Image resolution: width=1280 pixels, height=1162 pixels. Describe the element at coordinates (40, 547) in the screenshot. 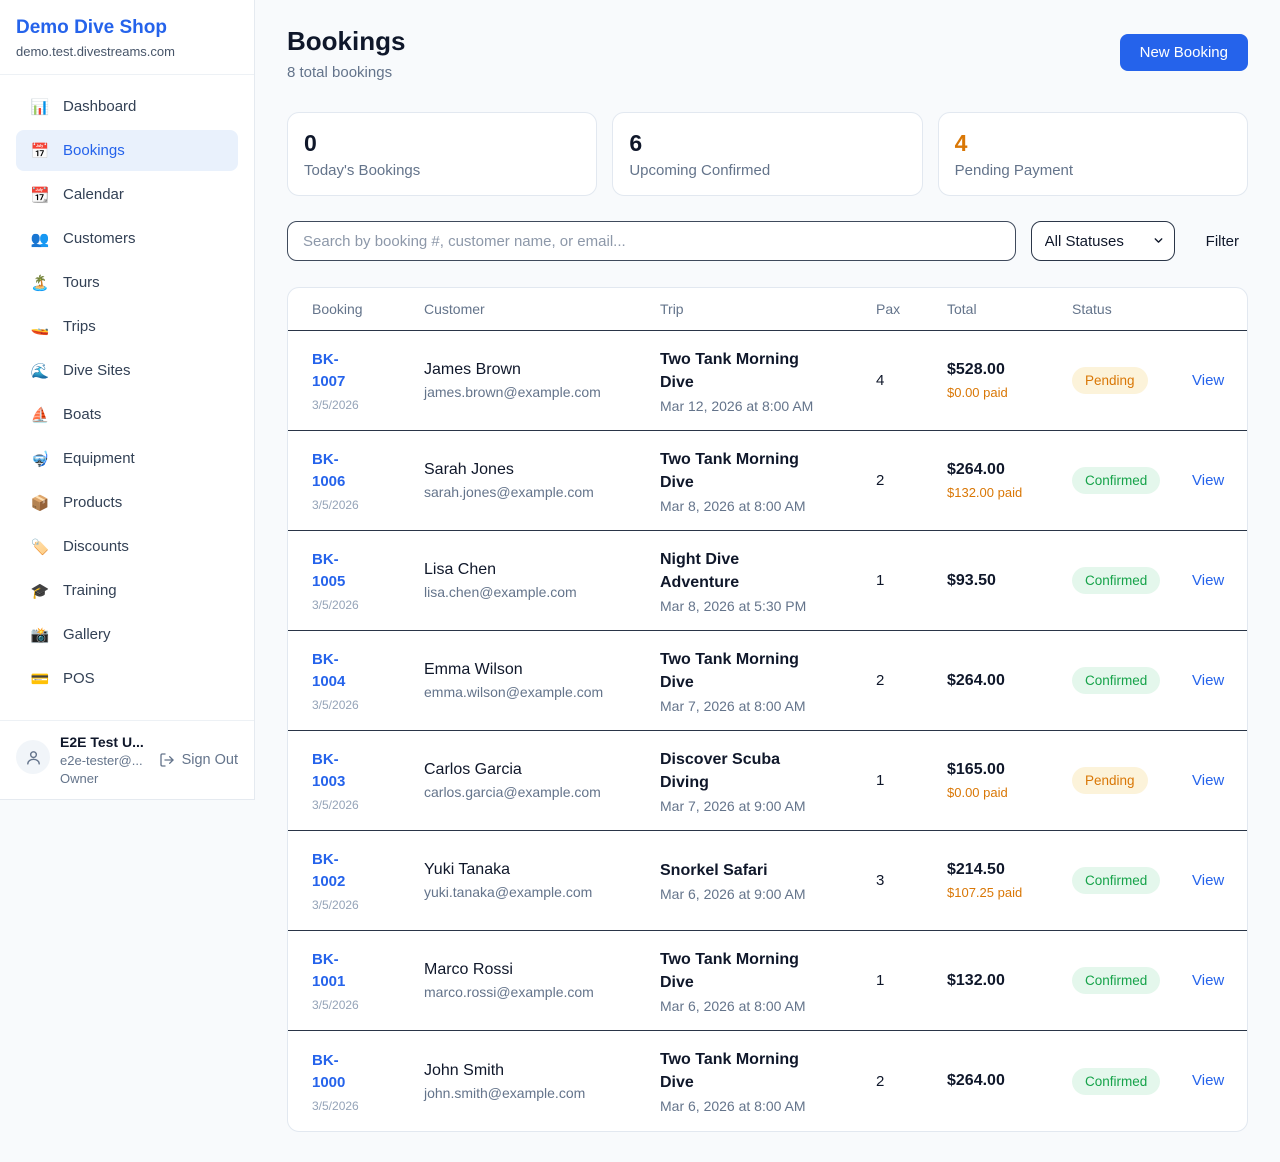

I see `discounts-icon: 🏷️` at that location.